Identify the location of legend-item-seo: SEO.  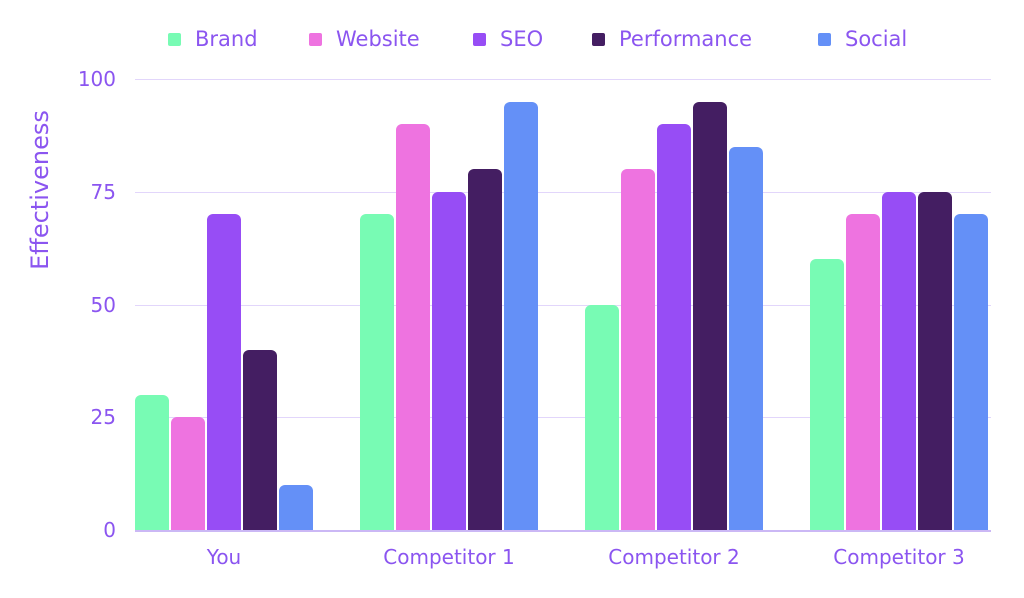
(508, 39).